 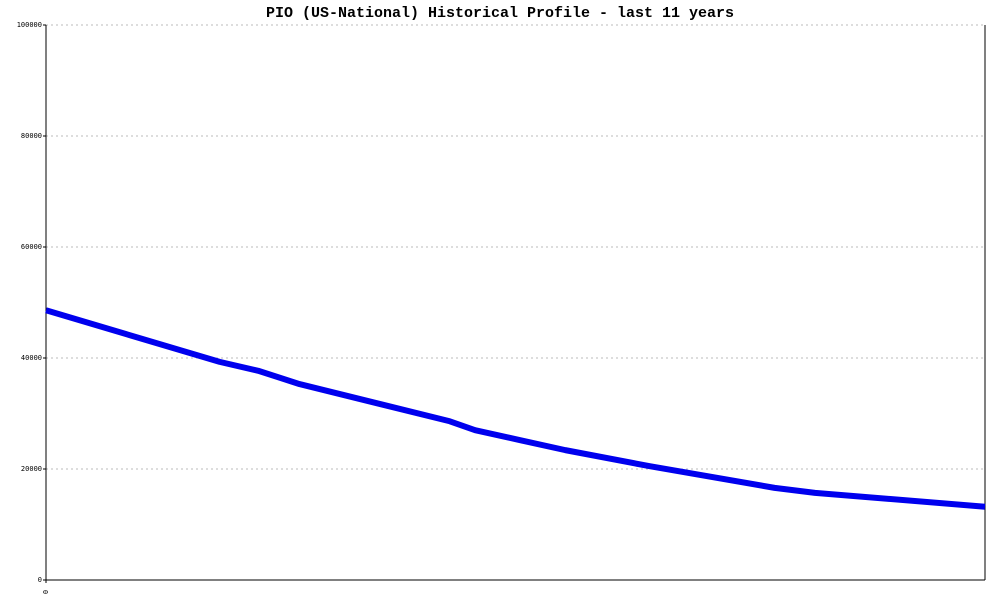 What do you see at coordinates (40, 580) in the screenshot?
I see `y-tick-label: 0` at bounding box center [40, 580].